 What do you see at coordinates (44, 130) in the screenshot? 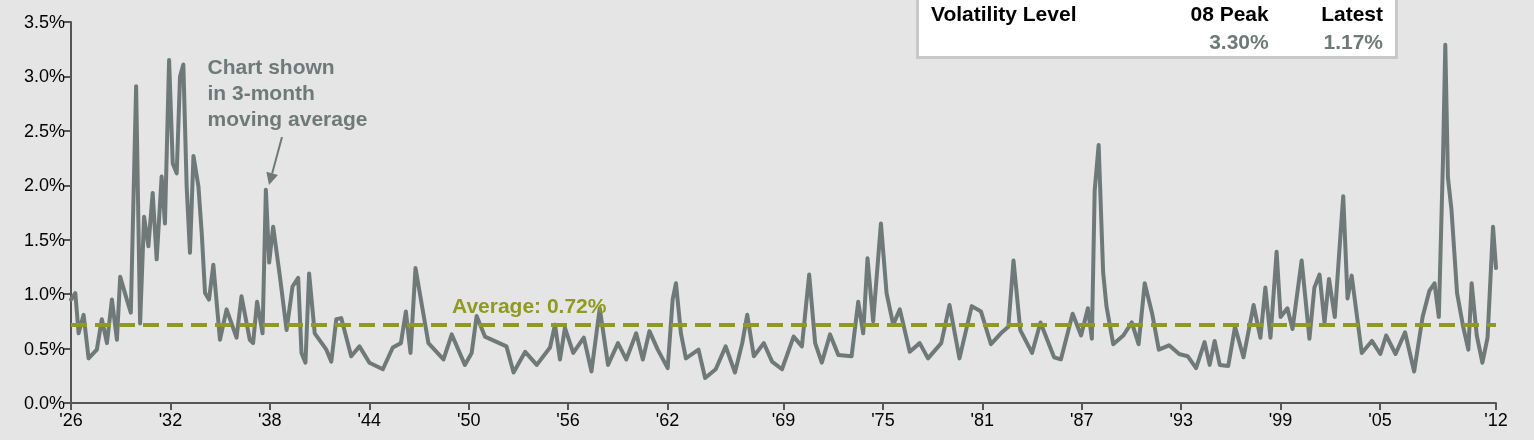
I see `y-tick-label: 2.5%` at bounding box center [44, 130].